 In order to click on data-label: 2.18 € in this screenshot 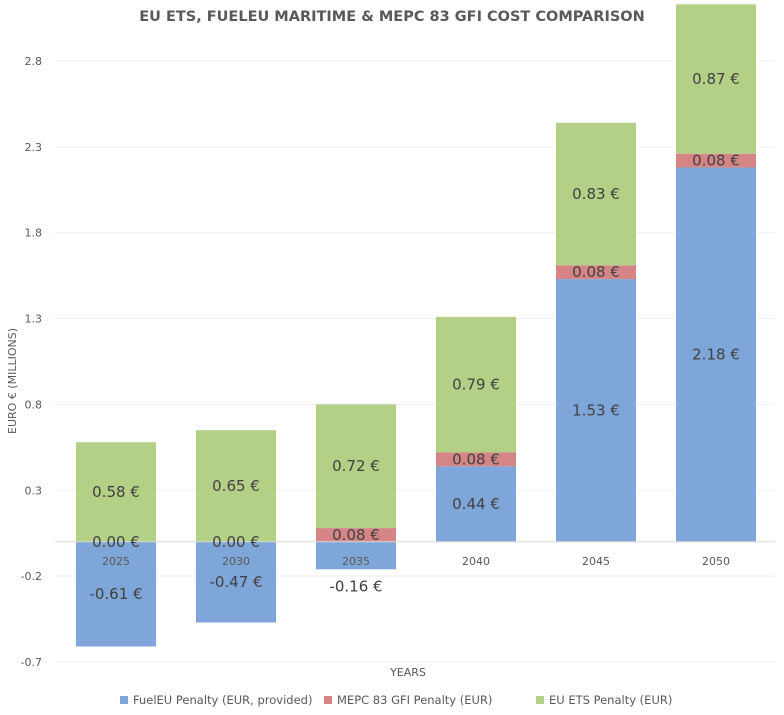, I will do `click(716, 355)`.